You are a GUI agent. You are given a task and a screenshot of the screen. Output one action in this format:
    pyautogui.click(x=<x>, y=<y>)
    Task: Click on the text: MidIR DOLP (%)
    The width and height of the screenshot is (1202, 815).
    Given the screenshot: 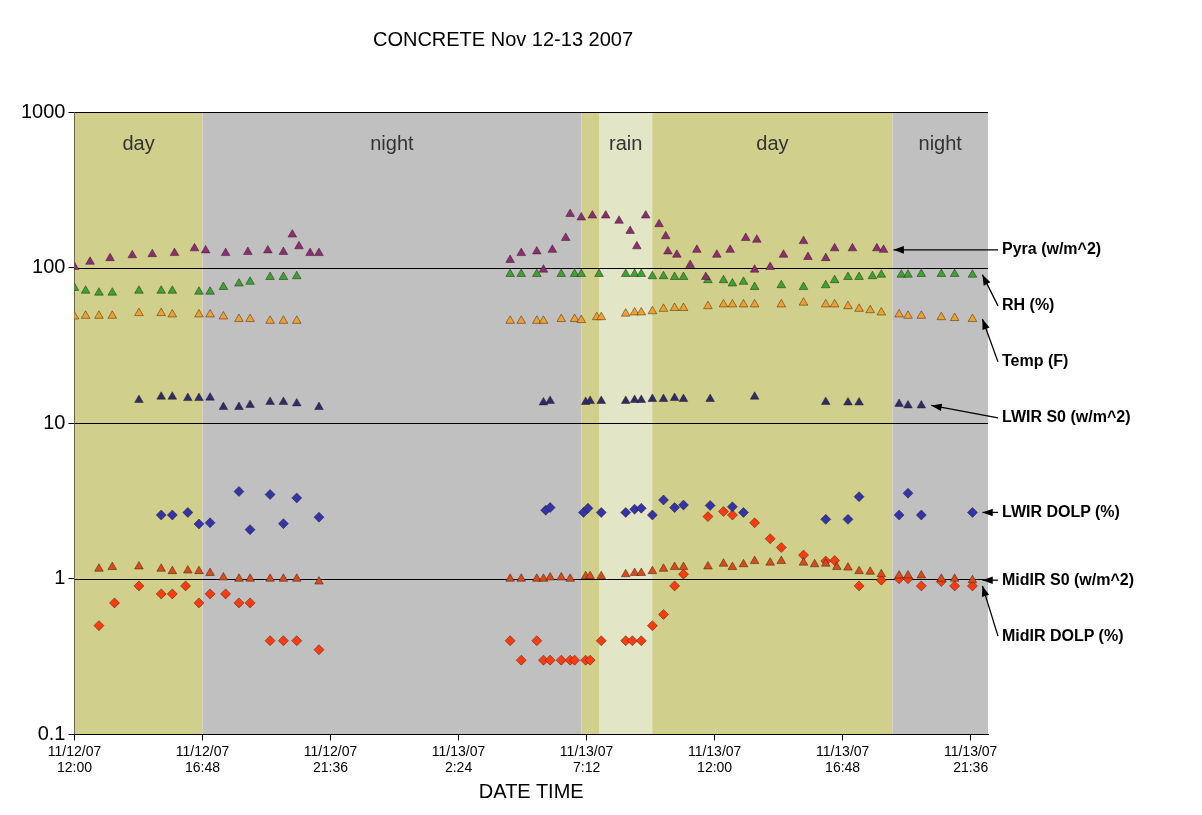 What is the action you would take?
    pyautogui.click(x=1063, y=635)
    